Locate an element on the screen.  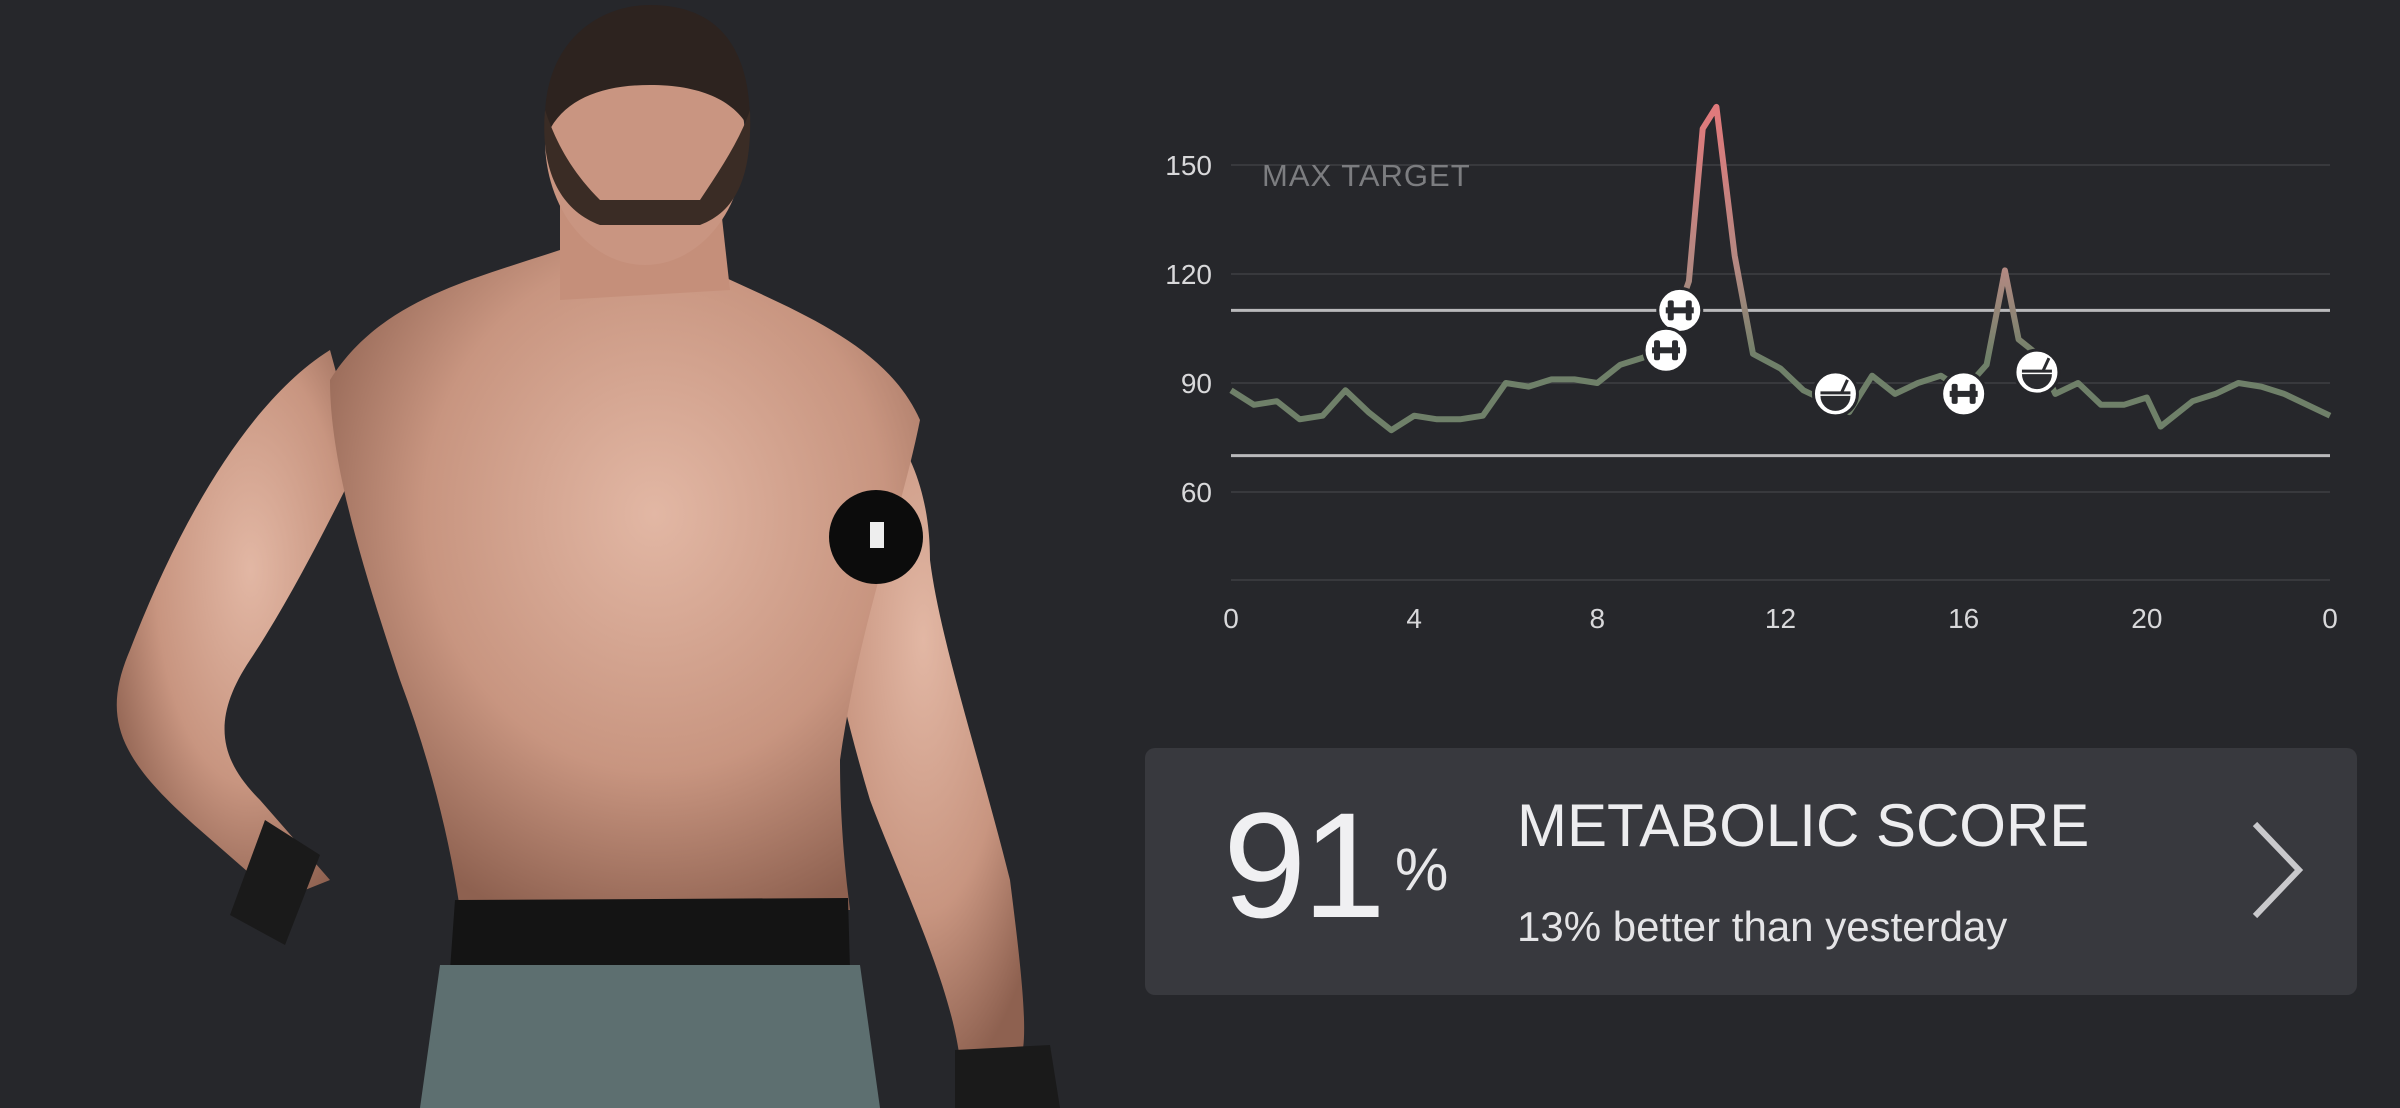
reference-lines is located at coordinates (1780, 383).